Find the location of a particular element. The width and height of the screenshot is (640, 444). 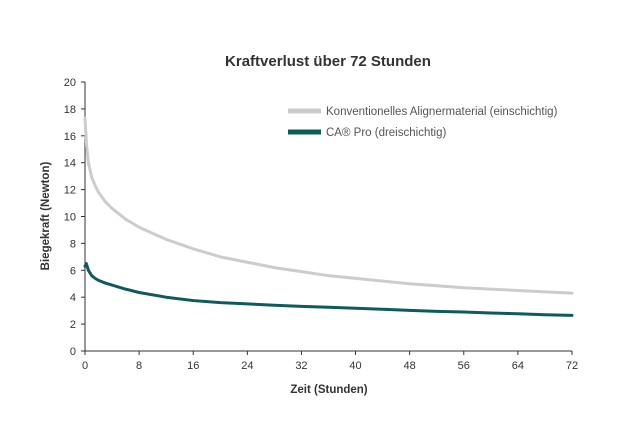

y-tick-label: 10 is located at coordinates (70, 218).